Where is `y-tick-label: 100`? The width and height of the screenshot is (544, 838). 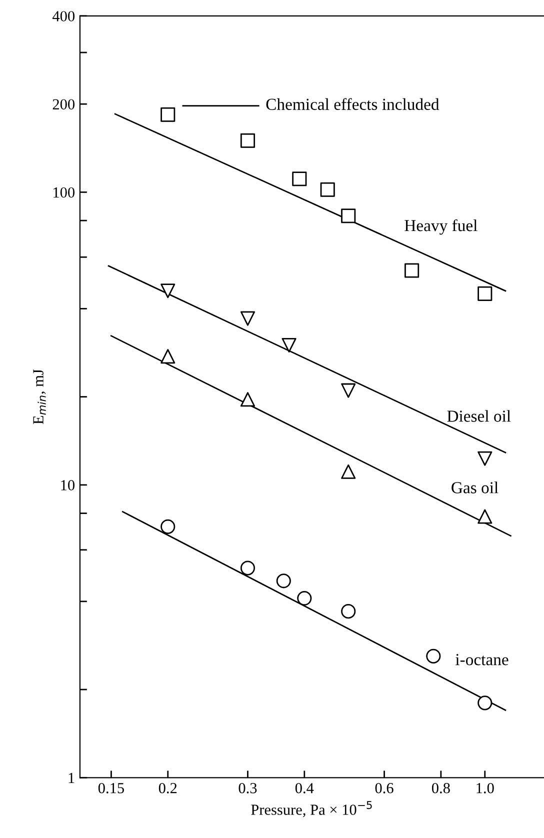 y-tick-label: 100 is located at coordinates (64, 192).